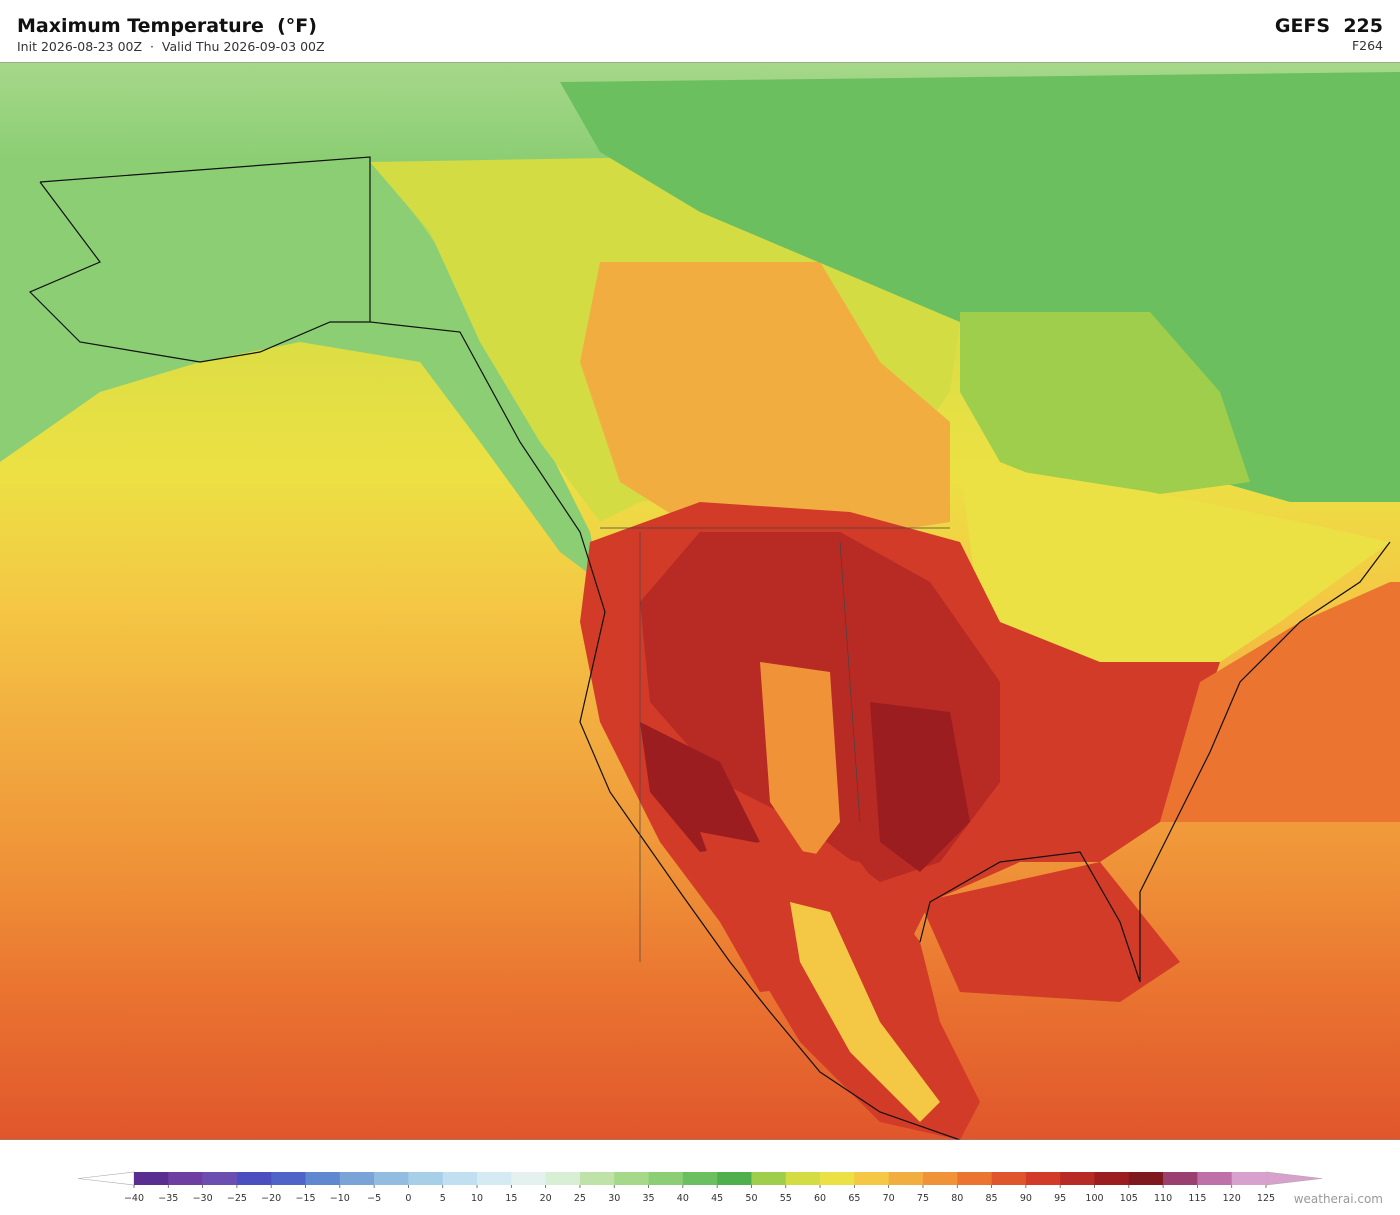  Describe the element at coordinates (408, 1198) in the screenshot. I see `colorbar-tick-label: 0` at that location.